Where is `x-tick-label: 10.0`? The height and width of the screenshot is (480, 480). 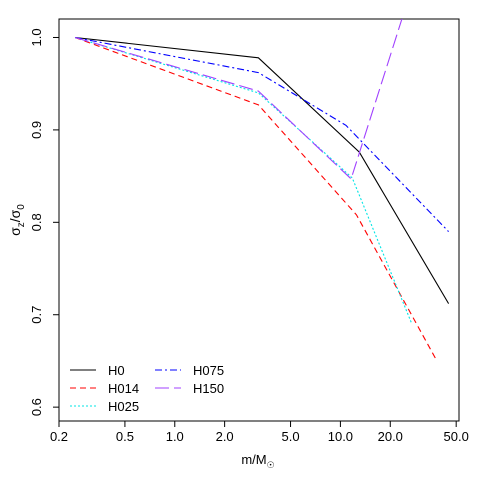
x-tick-label: 10.0 is located at coordinates (340, 436).